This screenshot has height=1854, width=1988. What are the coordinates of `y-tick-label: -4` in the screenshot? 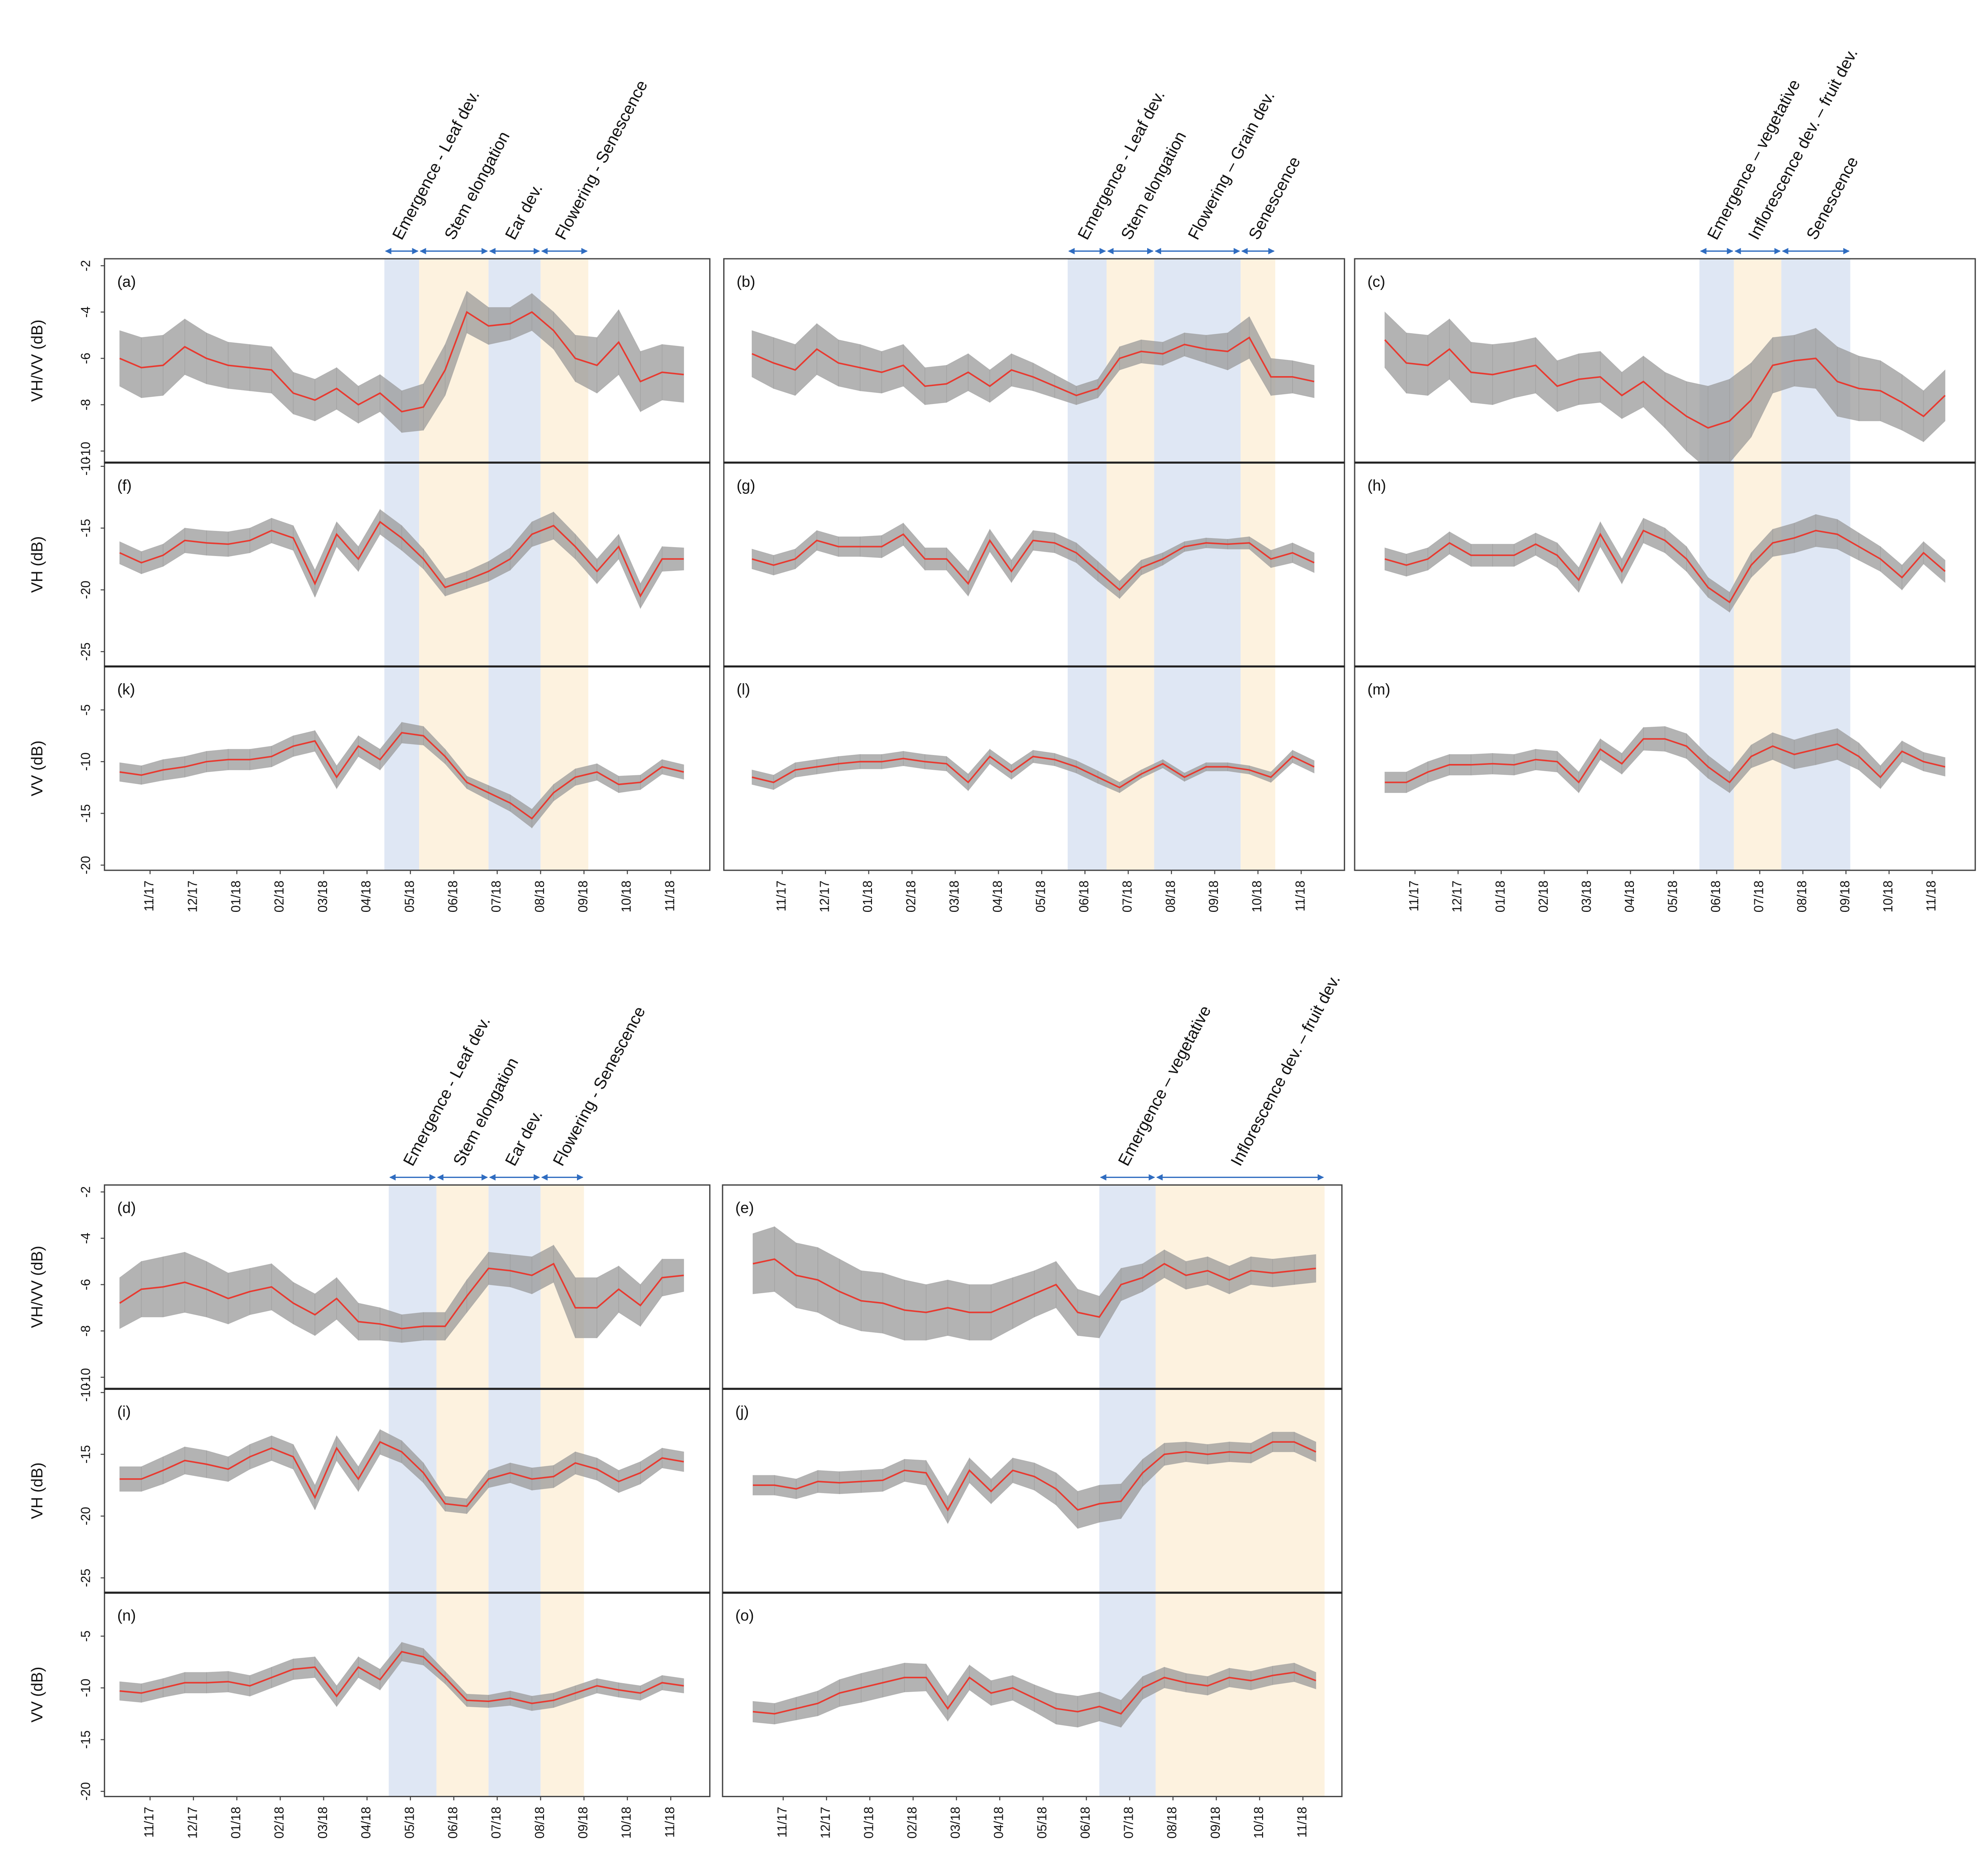 It's located at (85, 311).